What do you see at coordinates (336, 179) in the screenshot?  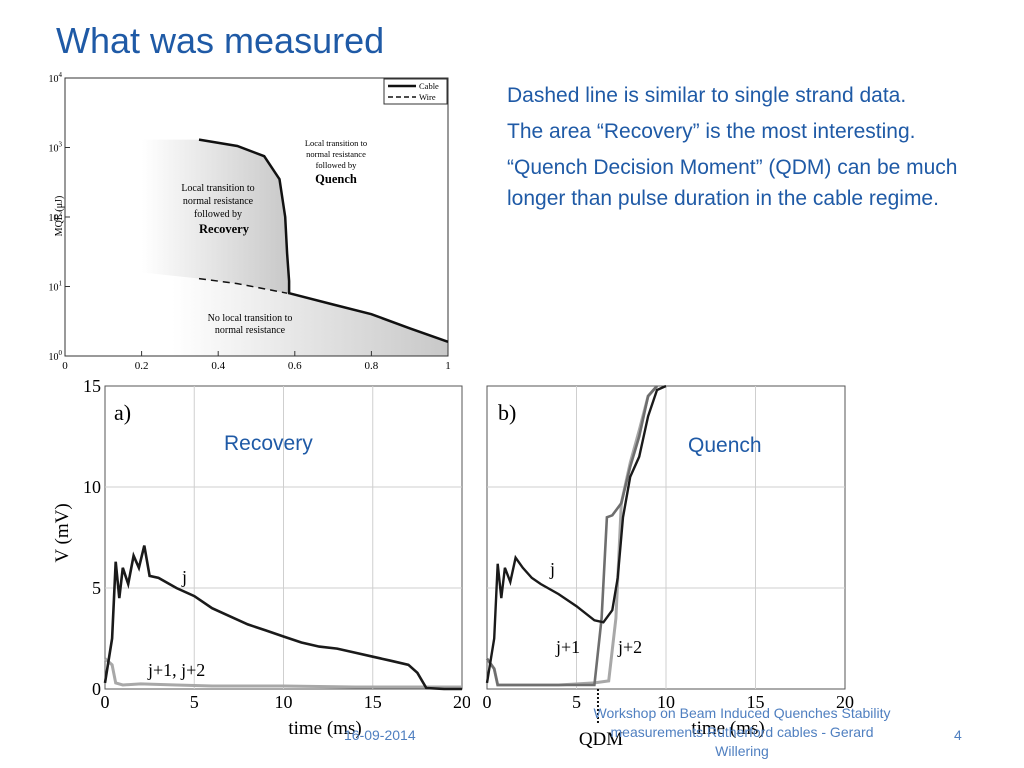 I see `svg-text: Quench` at bounding box center [336, 179].